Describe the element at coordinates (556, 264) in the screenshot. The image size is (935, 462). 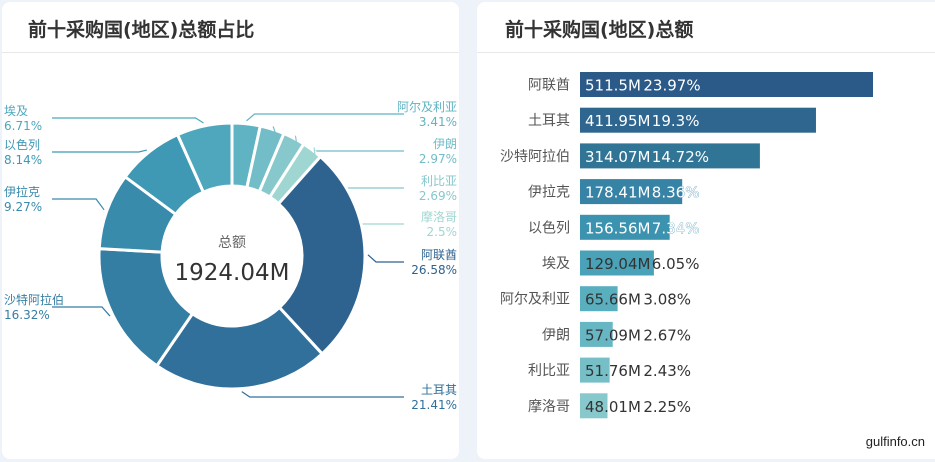
I see `bar-category-label: 埃及` at that location.